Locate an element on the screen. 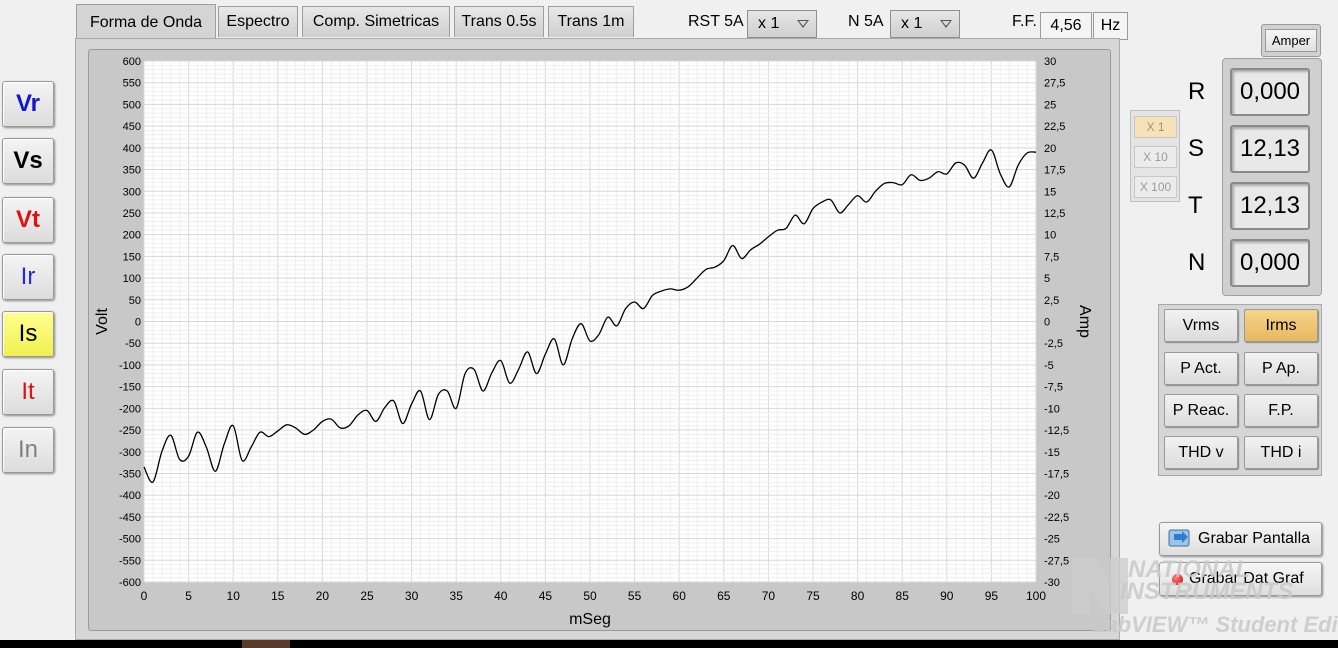  y-right-tick-label: -2,5 is located at coordinates (1053, 344).